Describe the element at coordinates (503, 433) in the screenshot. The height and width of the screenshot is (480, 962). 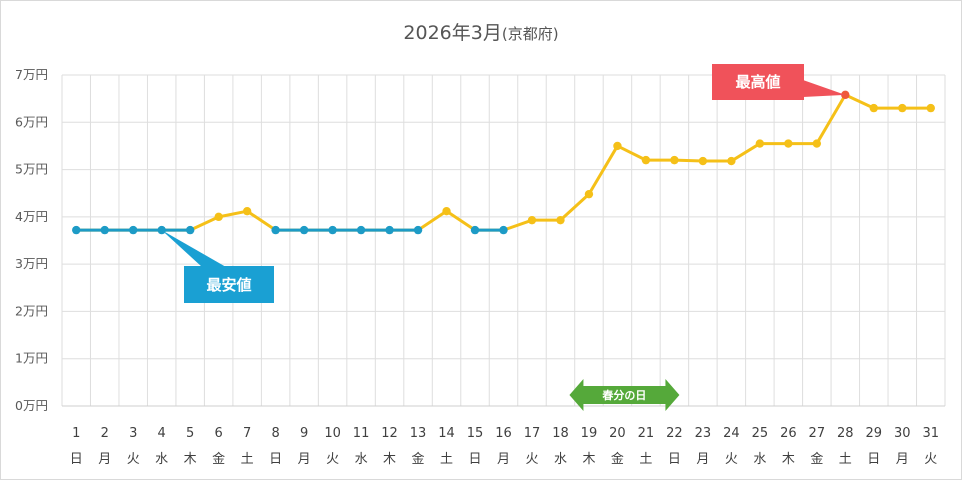
I see `x-tick-day: 16` at that location.